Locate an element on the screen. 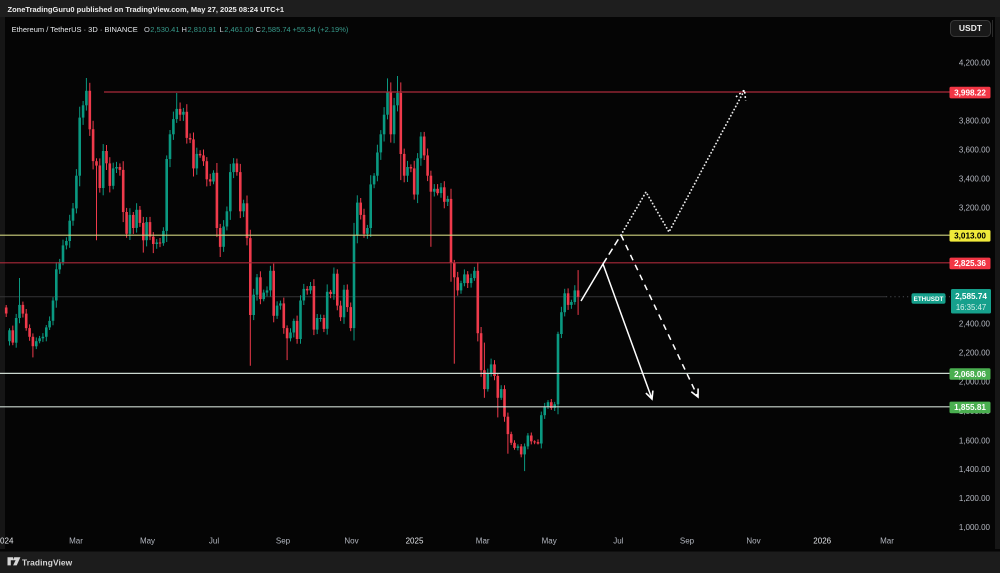  svg-text: +55.34 (+2.19%) is located at coordinates (321, 29).